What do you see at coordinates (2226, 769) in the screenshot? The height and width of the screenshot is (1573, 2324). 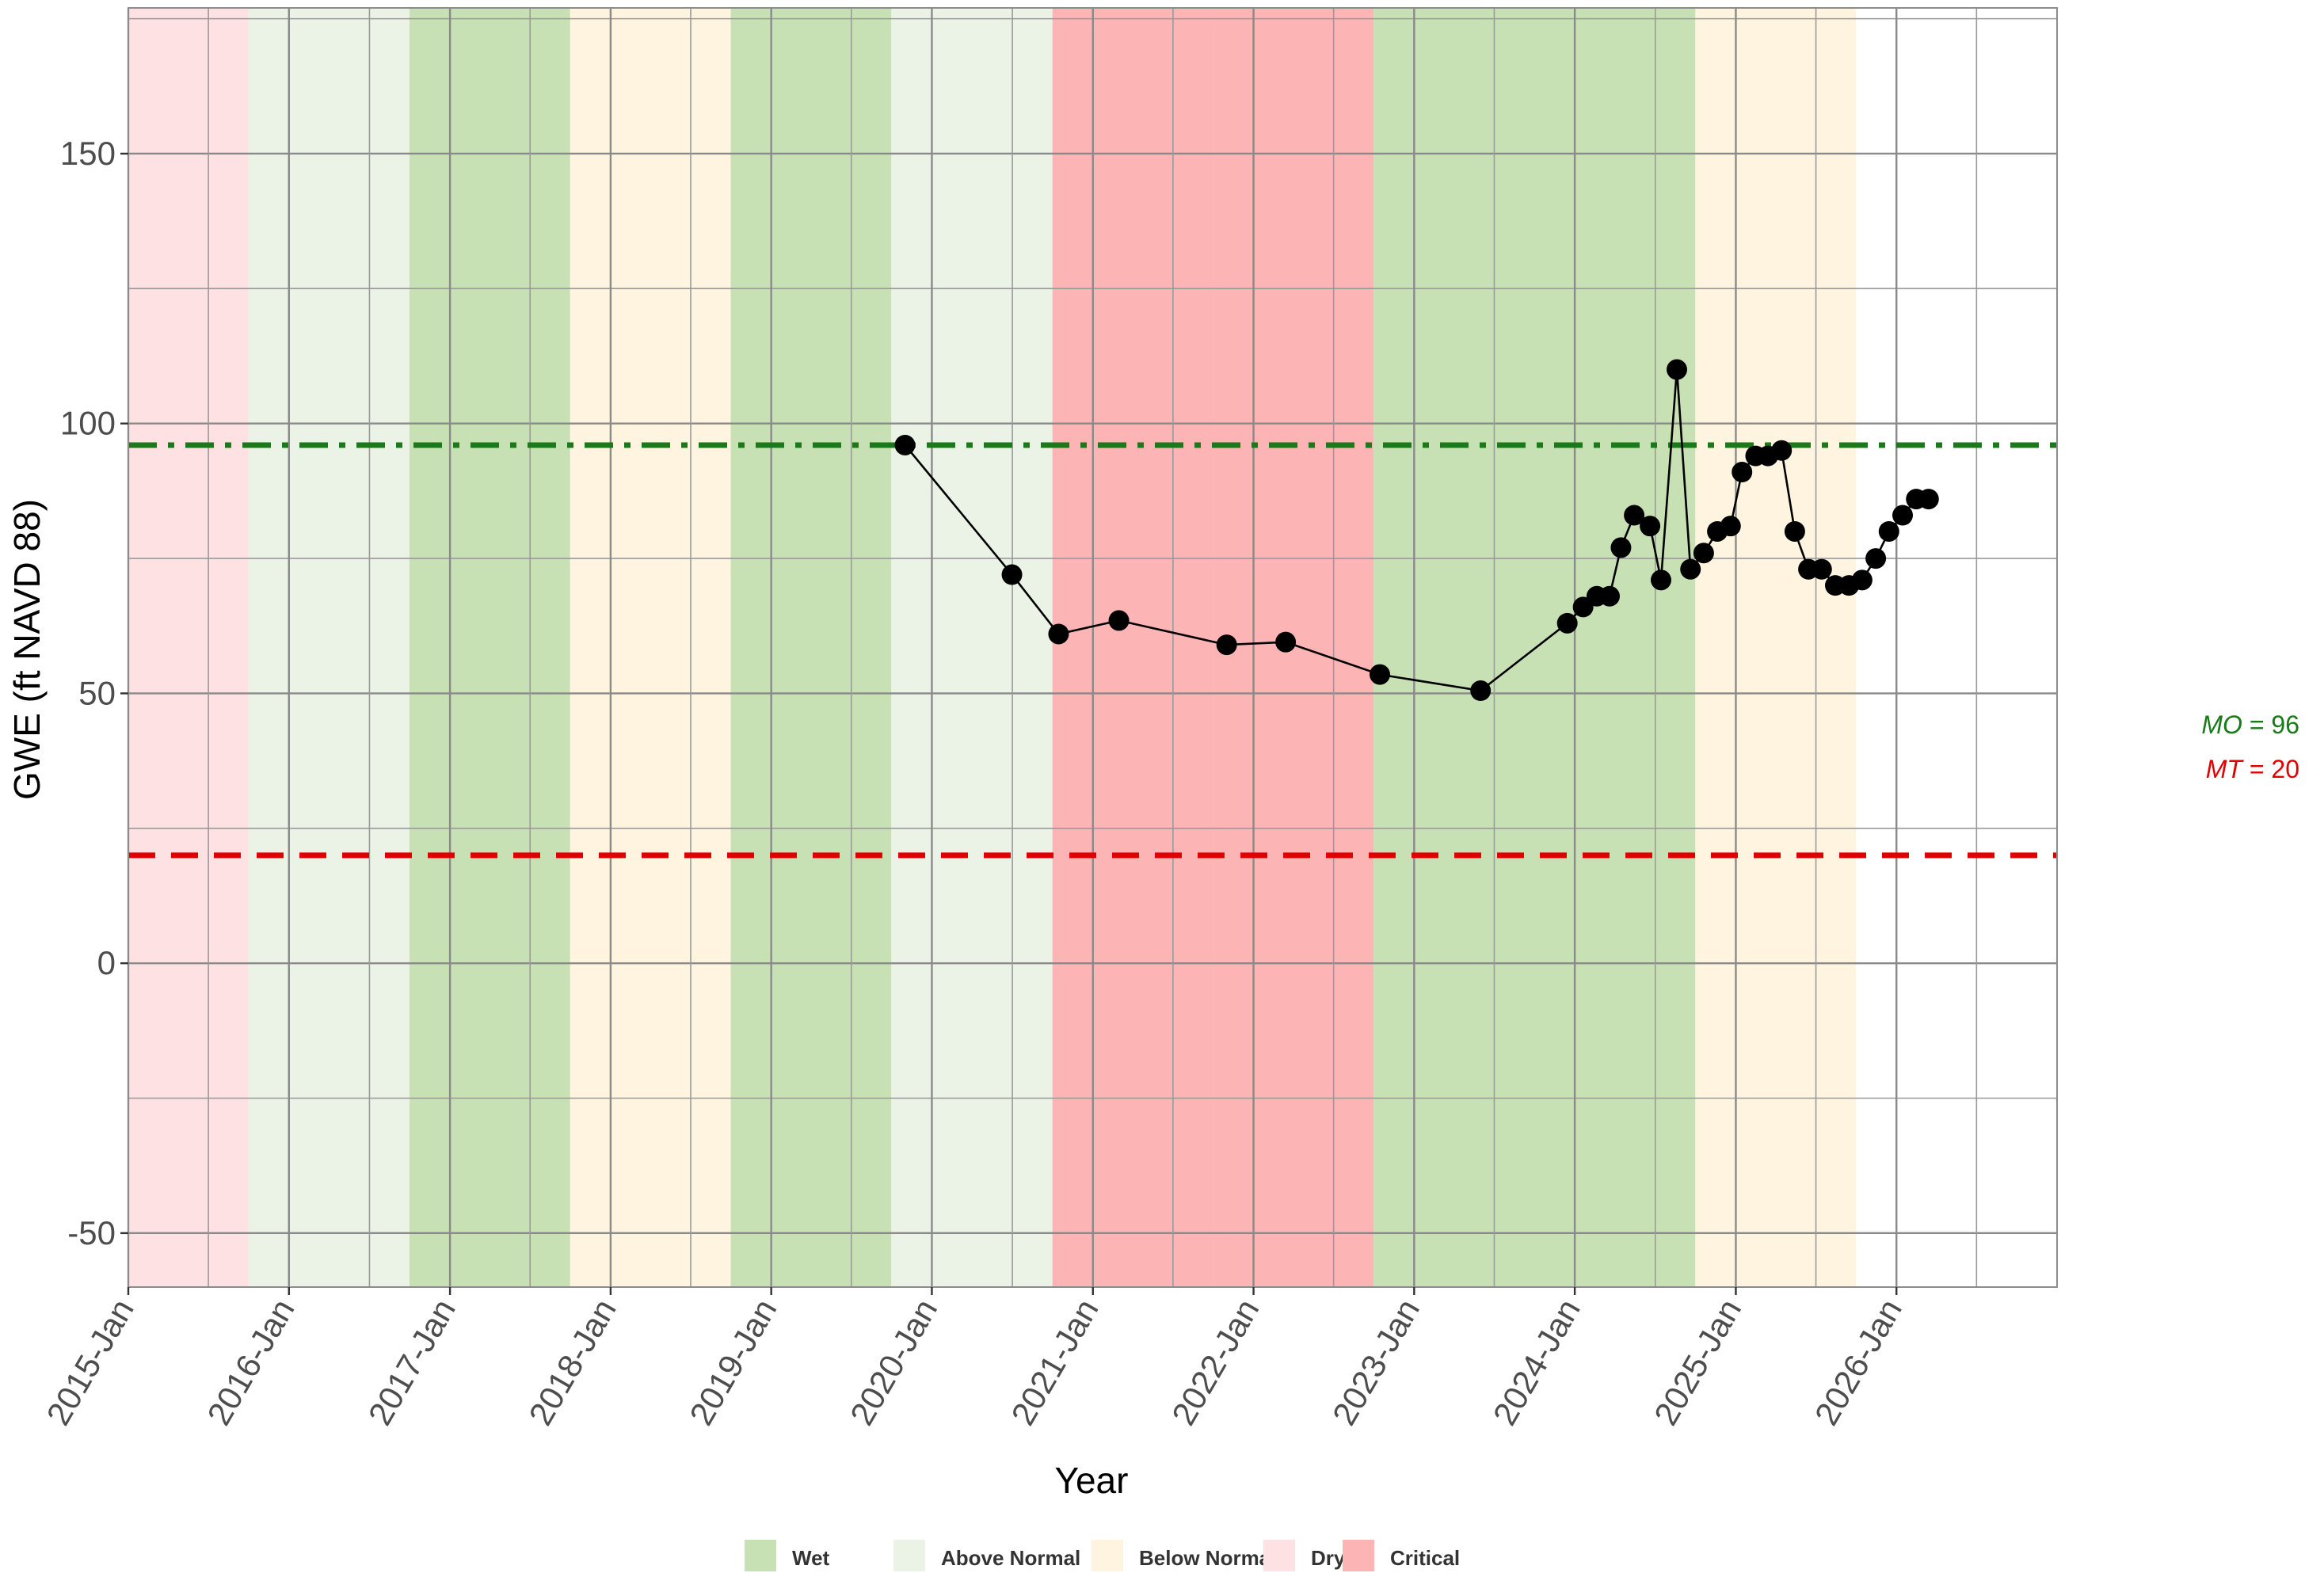 I see `mt-name: MT` at bounding box center [2226, 769].